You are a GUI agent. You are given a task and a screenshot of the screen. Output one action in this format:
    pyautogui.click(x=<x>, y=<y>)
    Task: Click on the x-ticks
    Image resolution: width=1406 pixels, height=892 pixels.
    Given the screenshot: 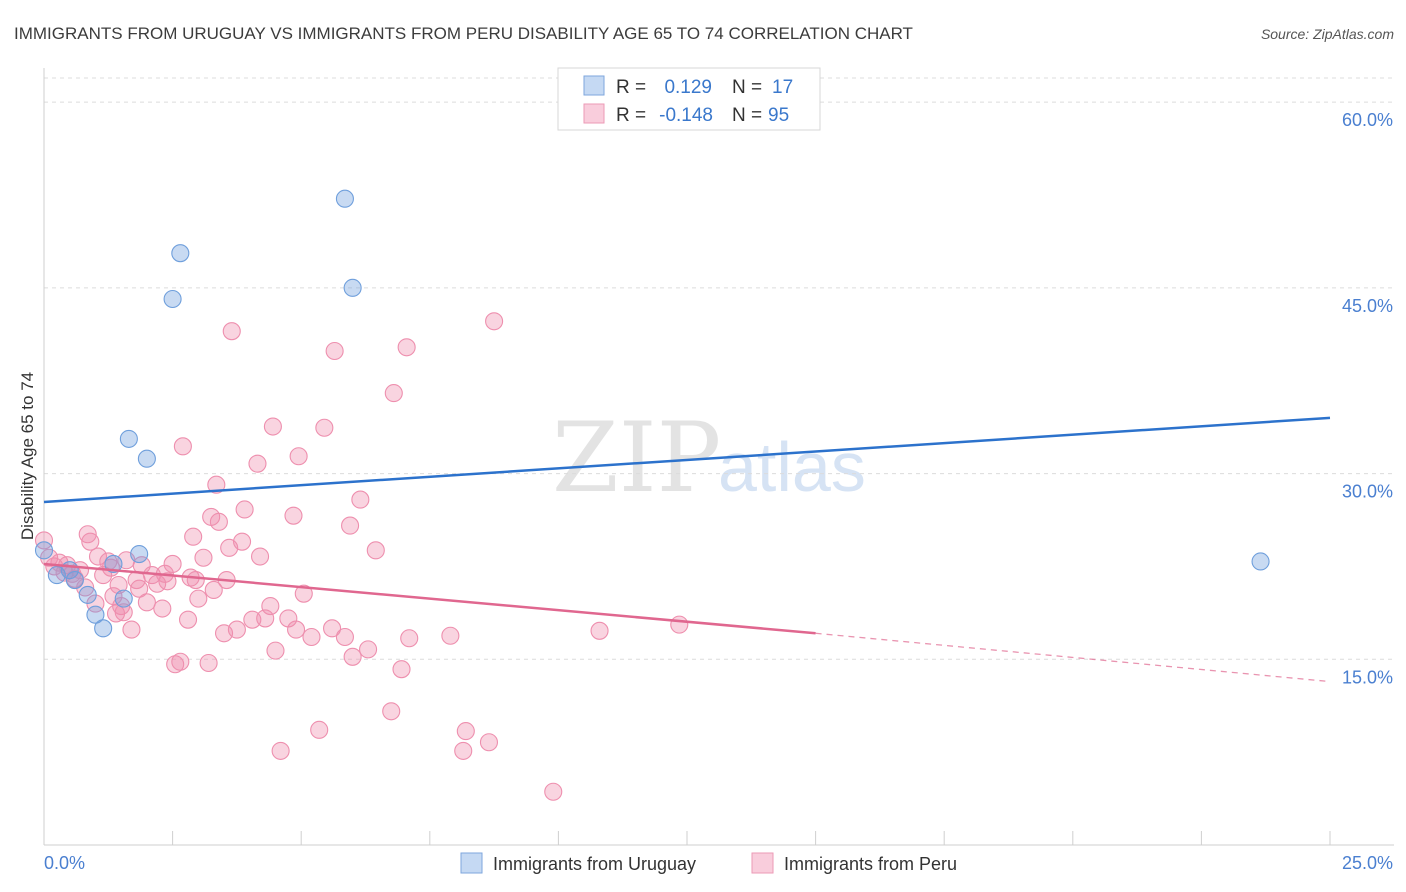 What is the action you would take?
    pyautogui.click(x=687, y=838)
    